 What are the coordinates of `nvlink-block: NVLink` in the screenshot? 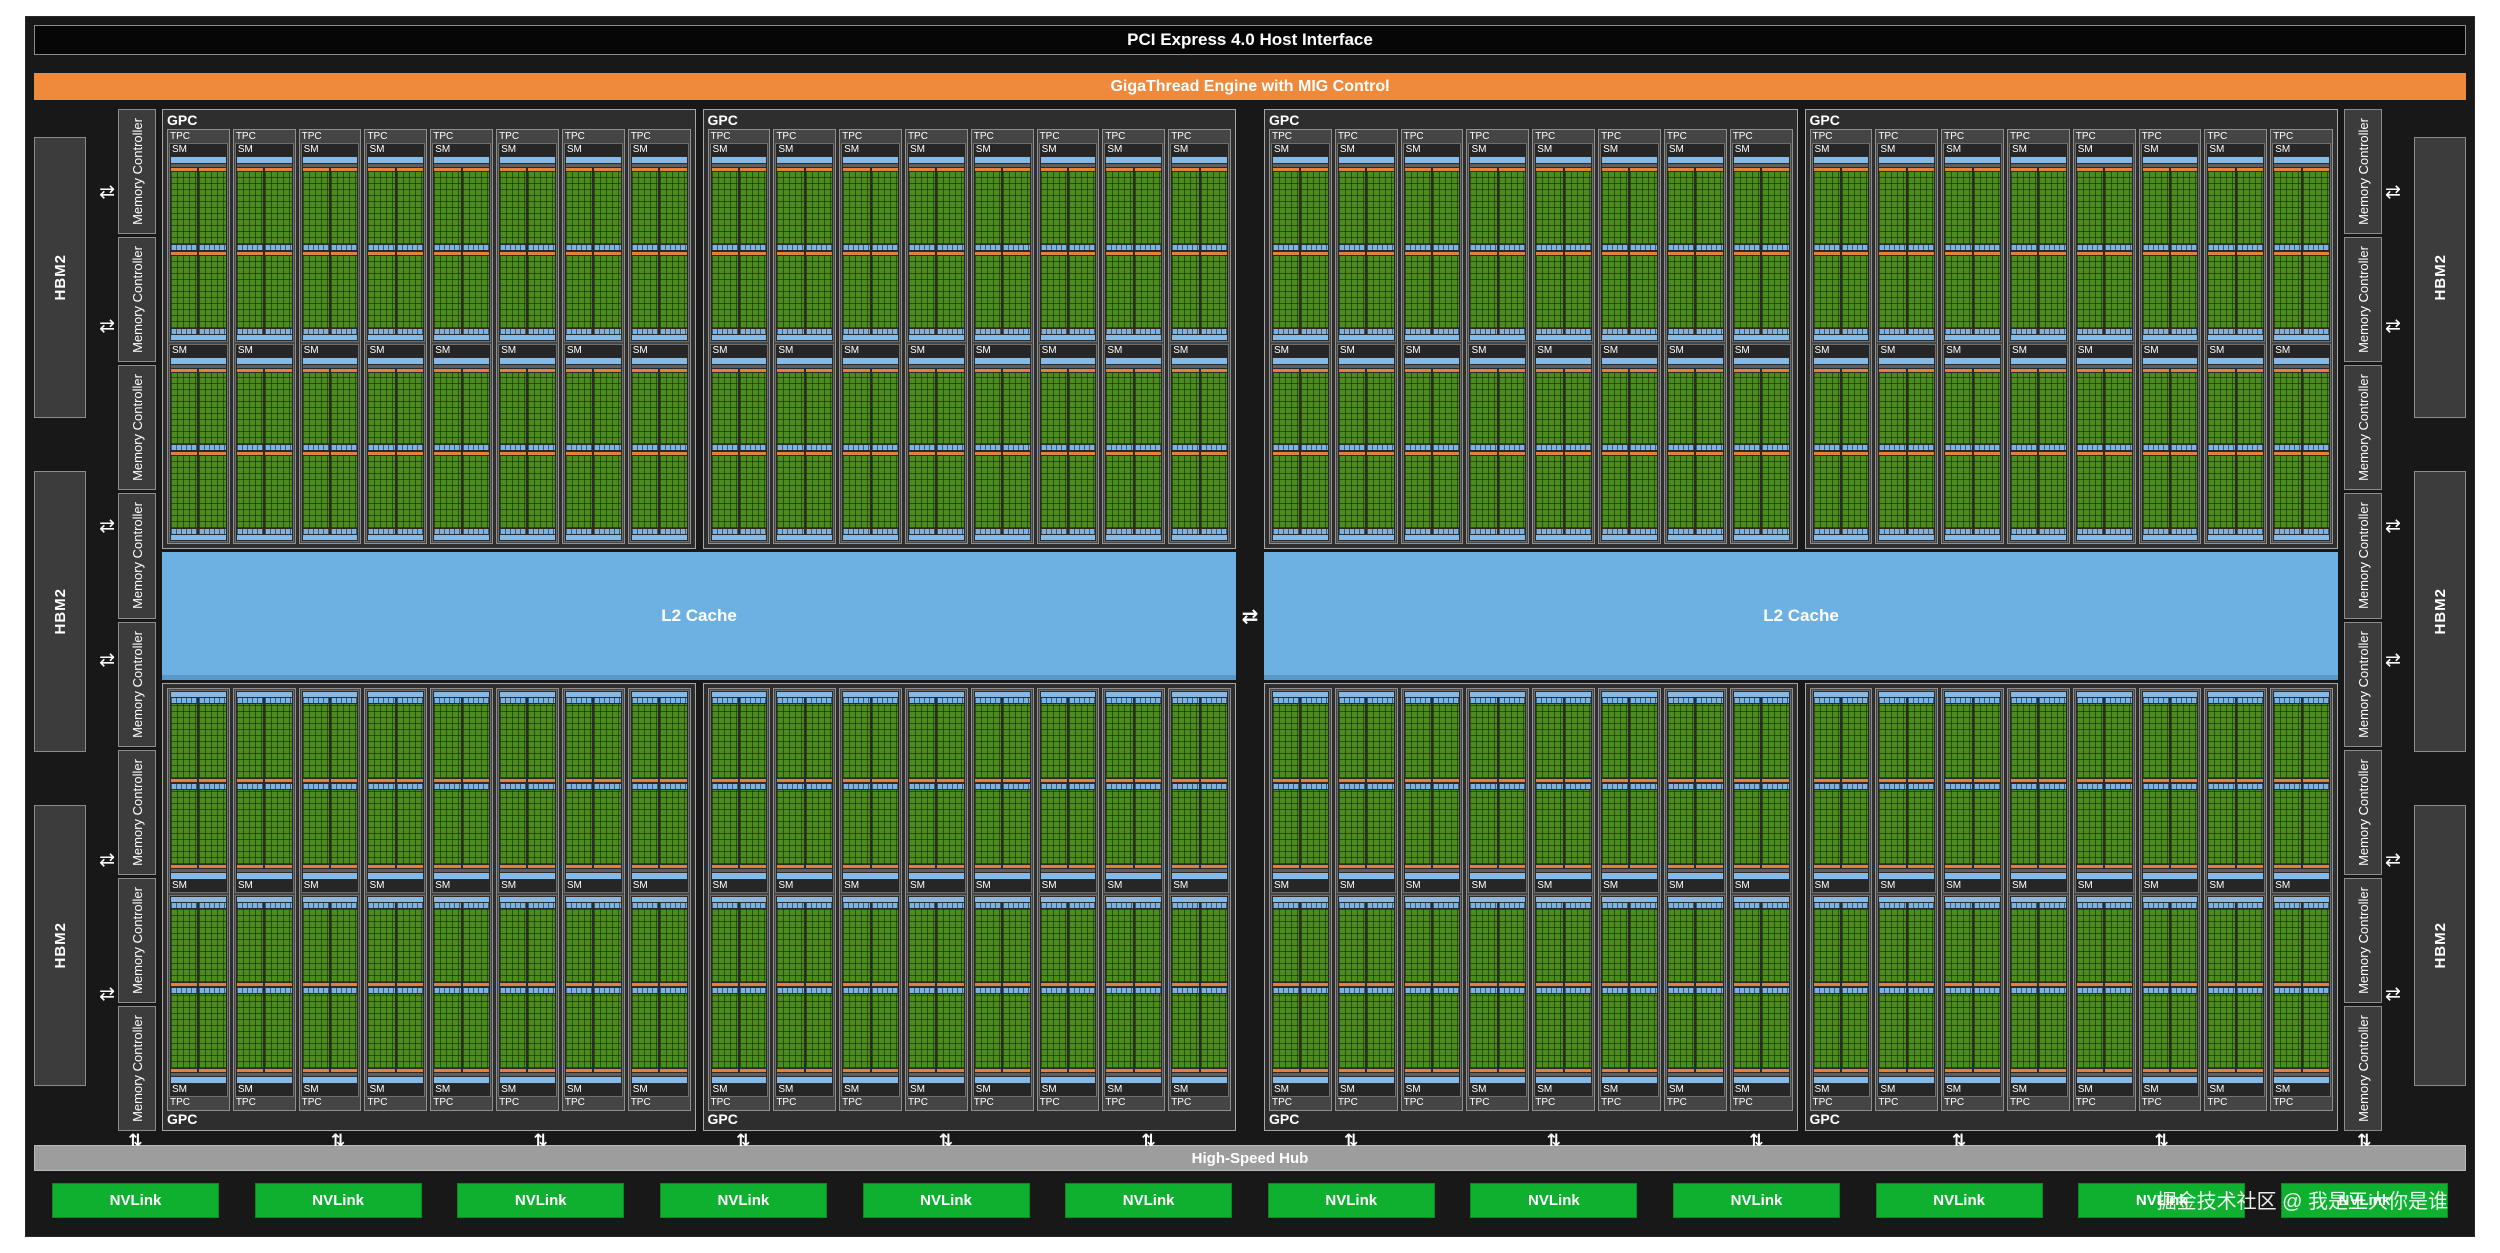 It's located at (743, 1200).